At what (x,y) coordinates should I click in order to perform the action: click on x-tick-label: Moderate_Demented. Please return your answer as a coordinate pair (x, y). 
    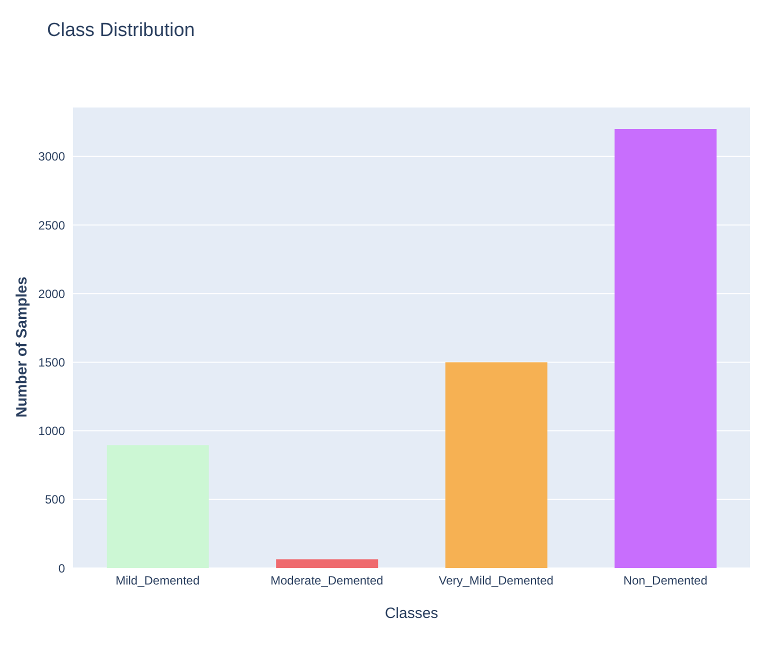
    Looking at the image, I should click on (327, 581).